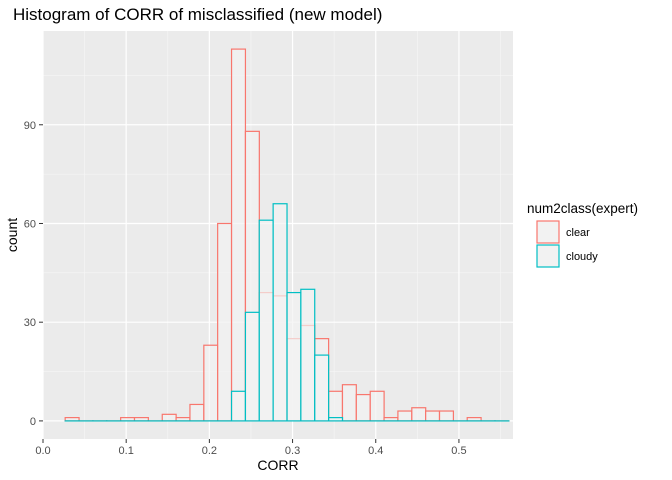 The height and width of the screenshot is (480, 672). I want to click on y-axis-title: count, so click(12, 235).